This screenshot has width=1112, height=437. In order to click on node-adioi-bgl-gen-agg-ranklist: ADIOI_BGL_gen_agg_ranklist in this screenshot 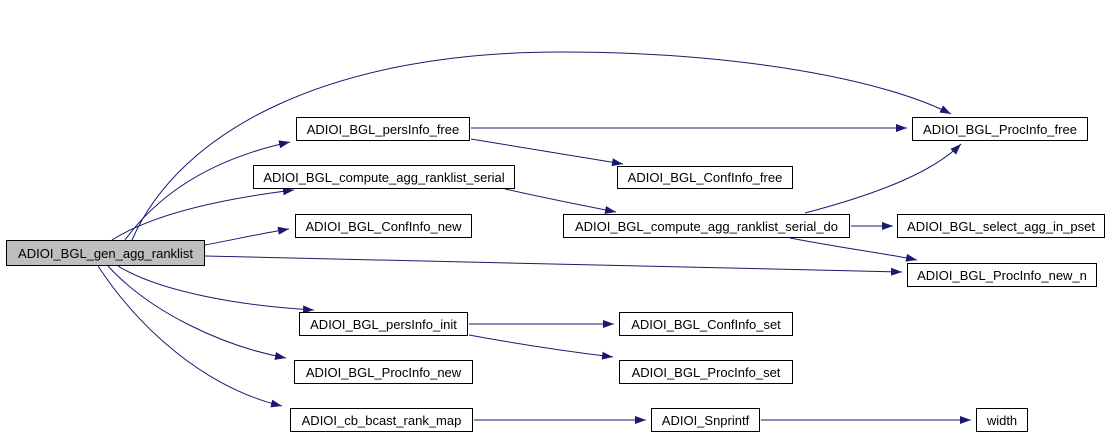, I will do `click(105, 253)`.